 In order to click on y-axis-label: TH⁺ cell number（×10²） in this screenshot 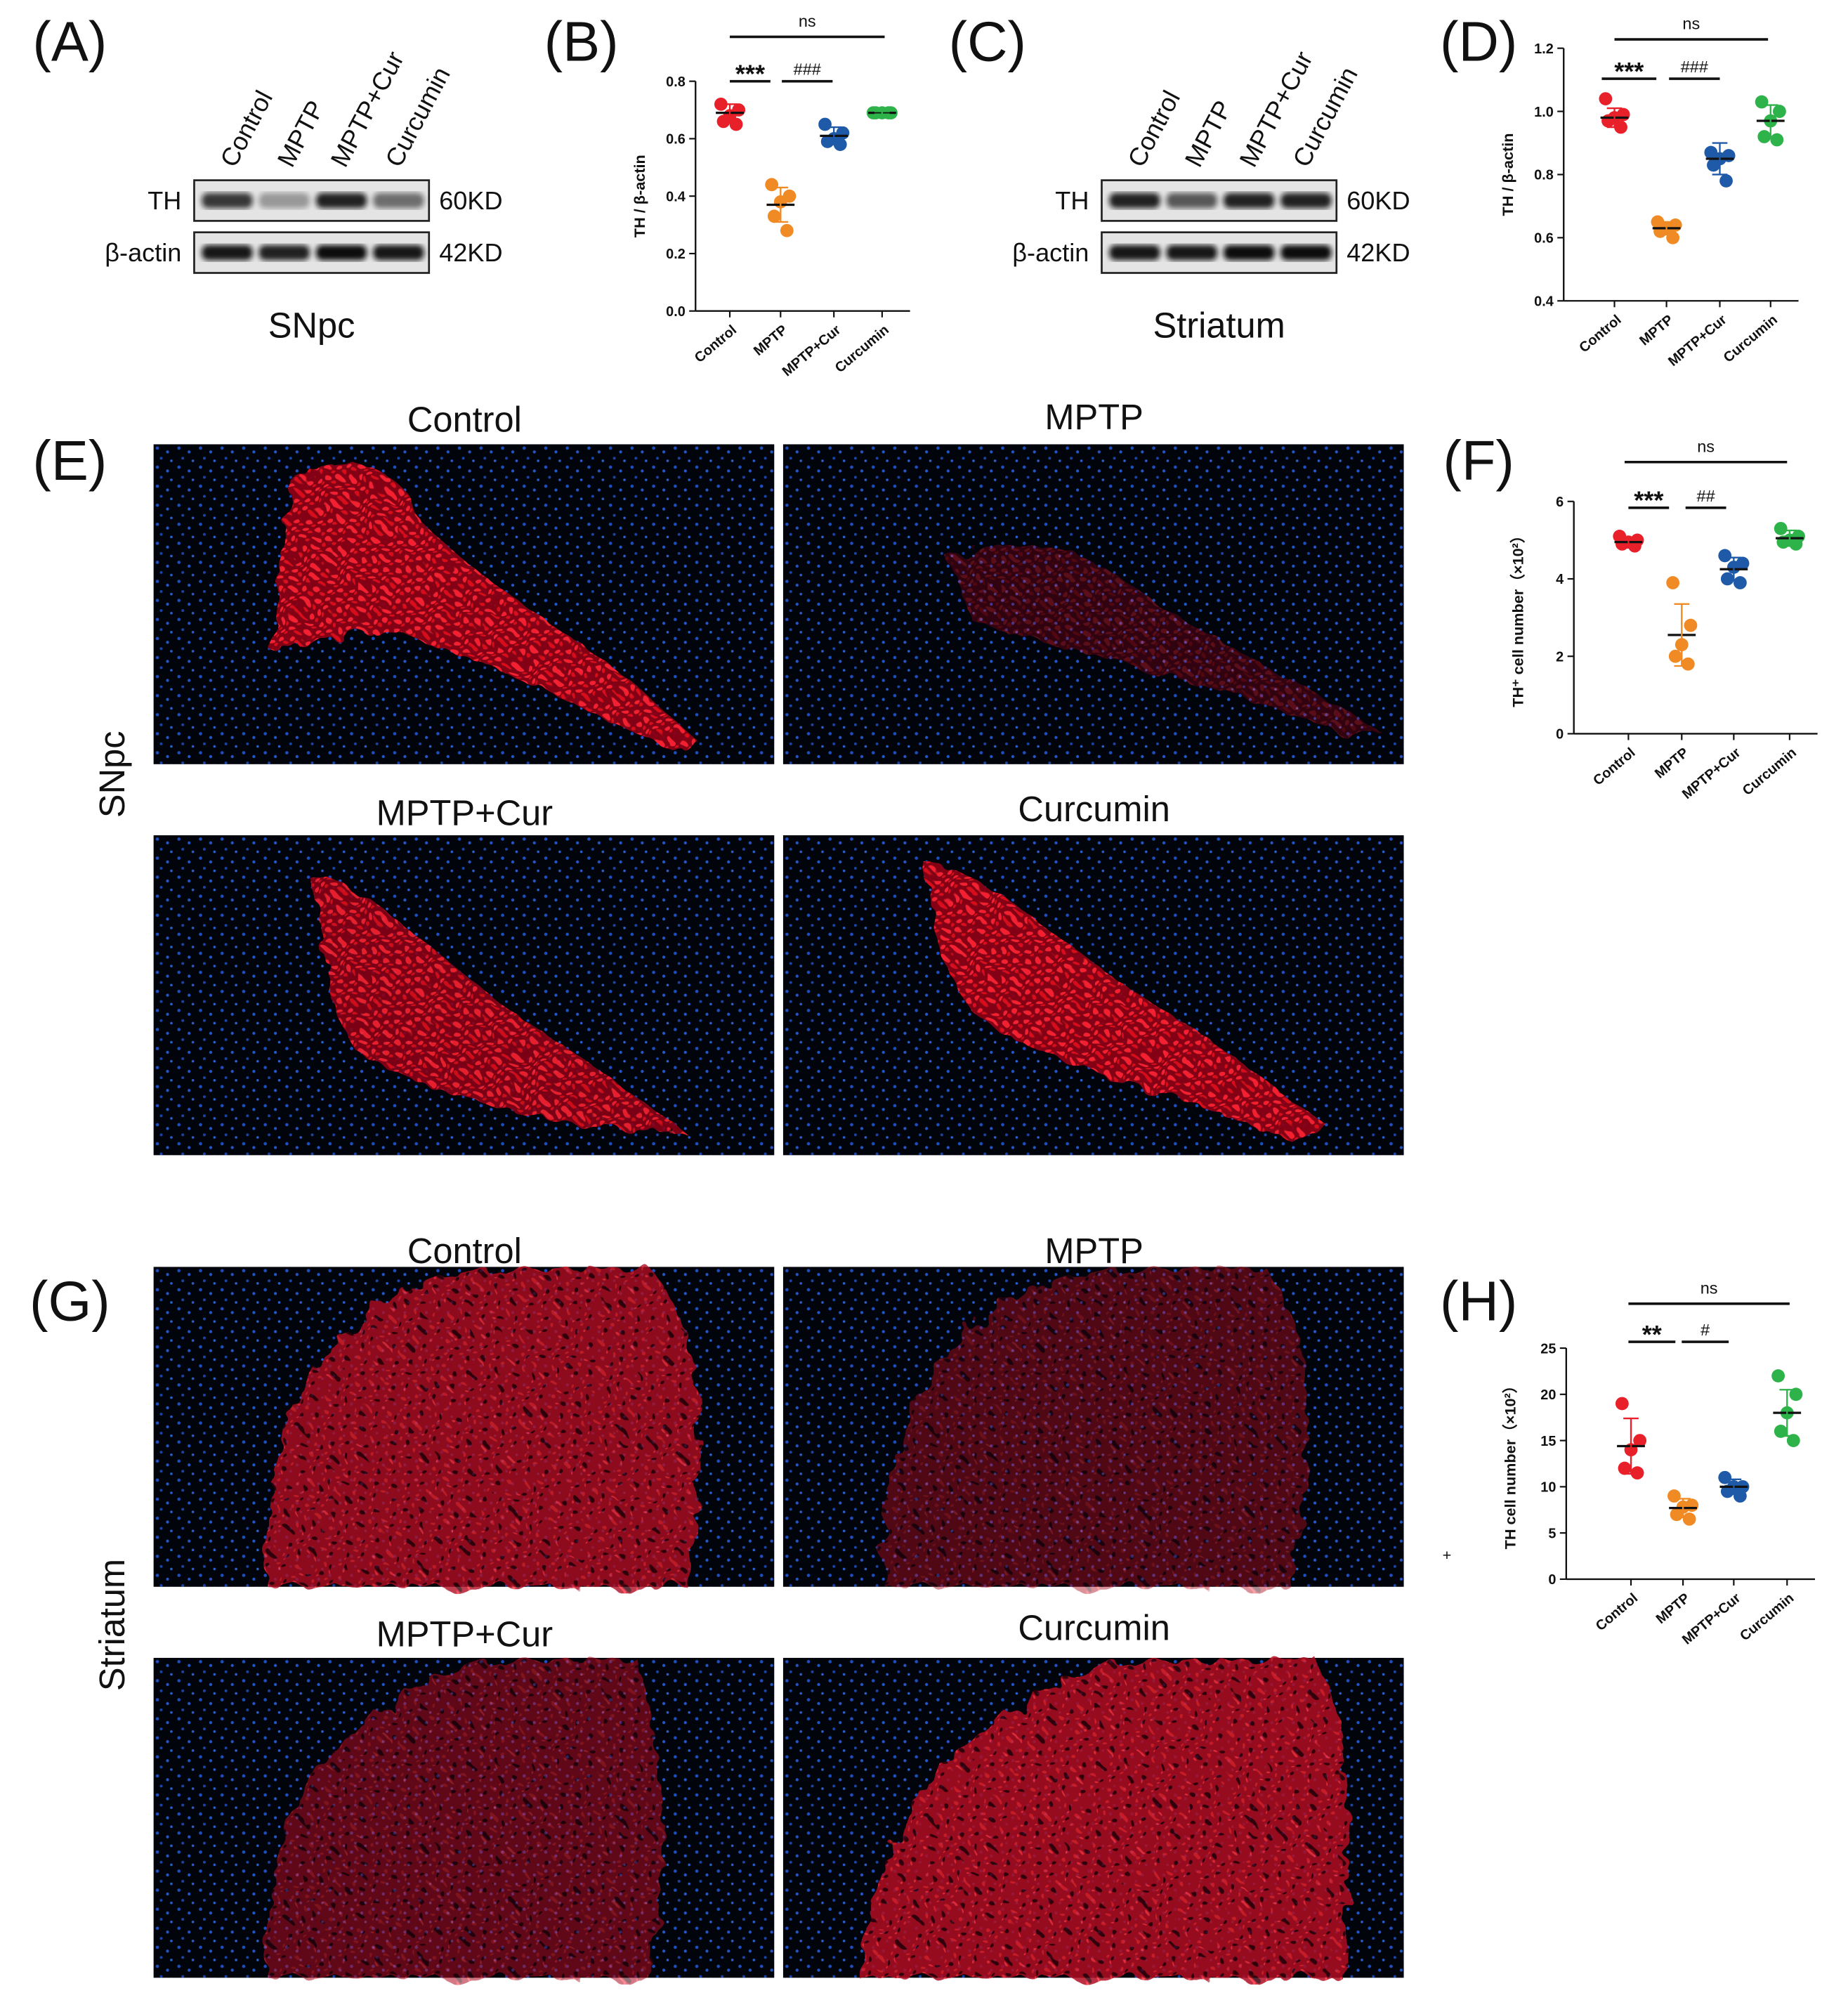, I will do `click(1517, 617)`.